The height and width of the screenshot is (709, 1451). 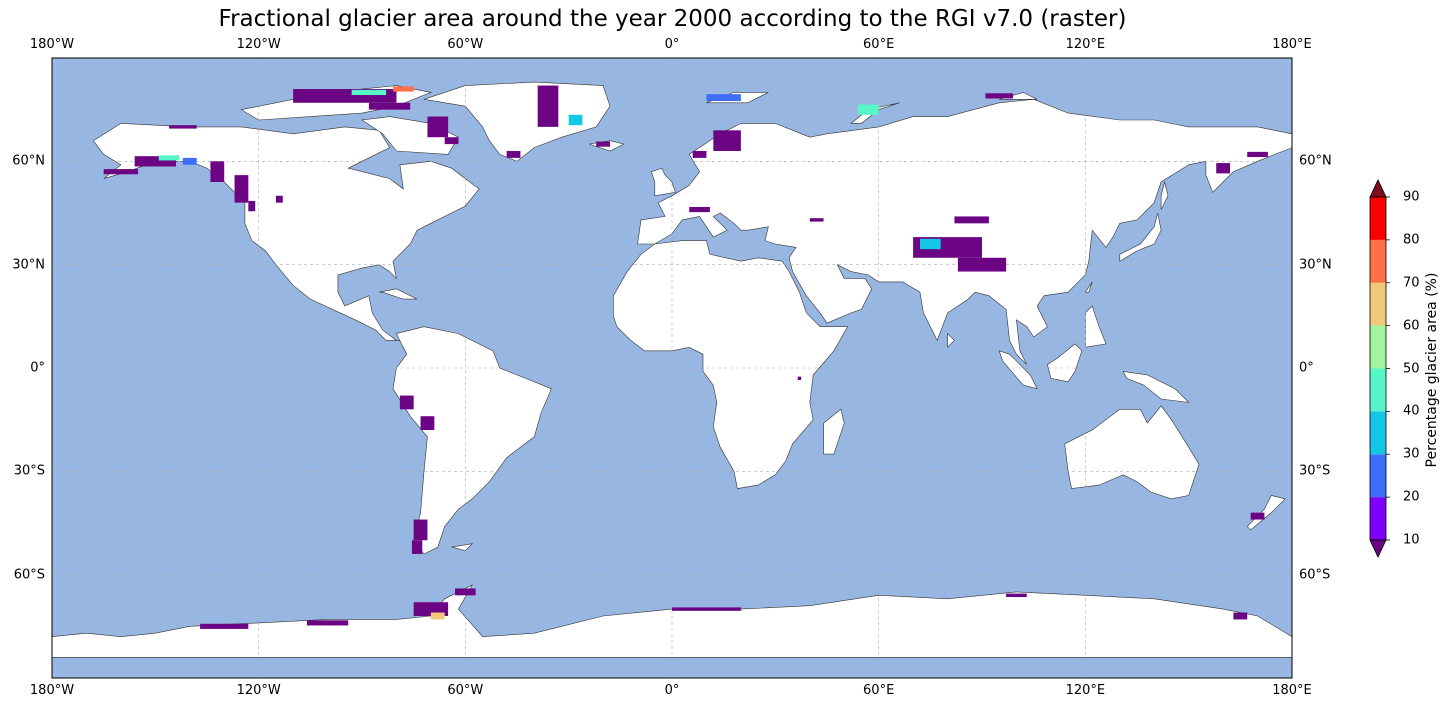 What do you see at coordinates (1140, 237) in the screenshot?
I see `landmass-japan` at bounding box center [1140, 237].